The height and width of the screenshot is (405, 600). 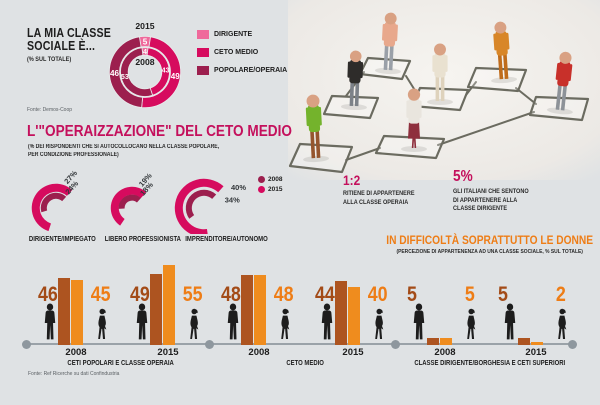 What do you see at coordinates (444, 308) in the screenshot?
I see `bar-group-2008: 5 5 2008` at bounding box center [444, 308].